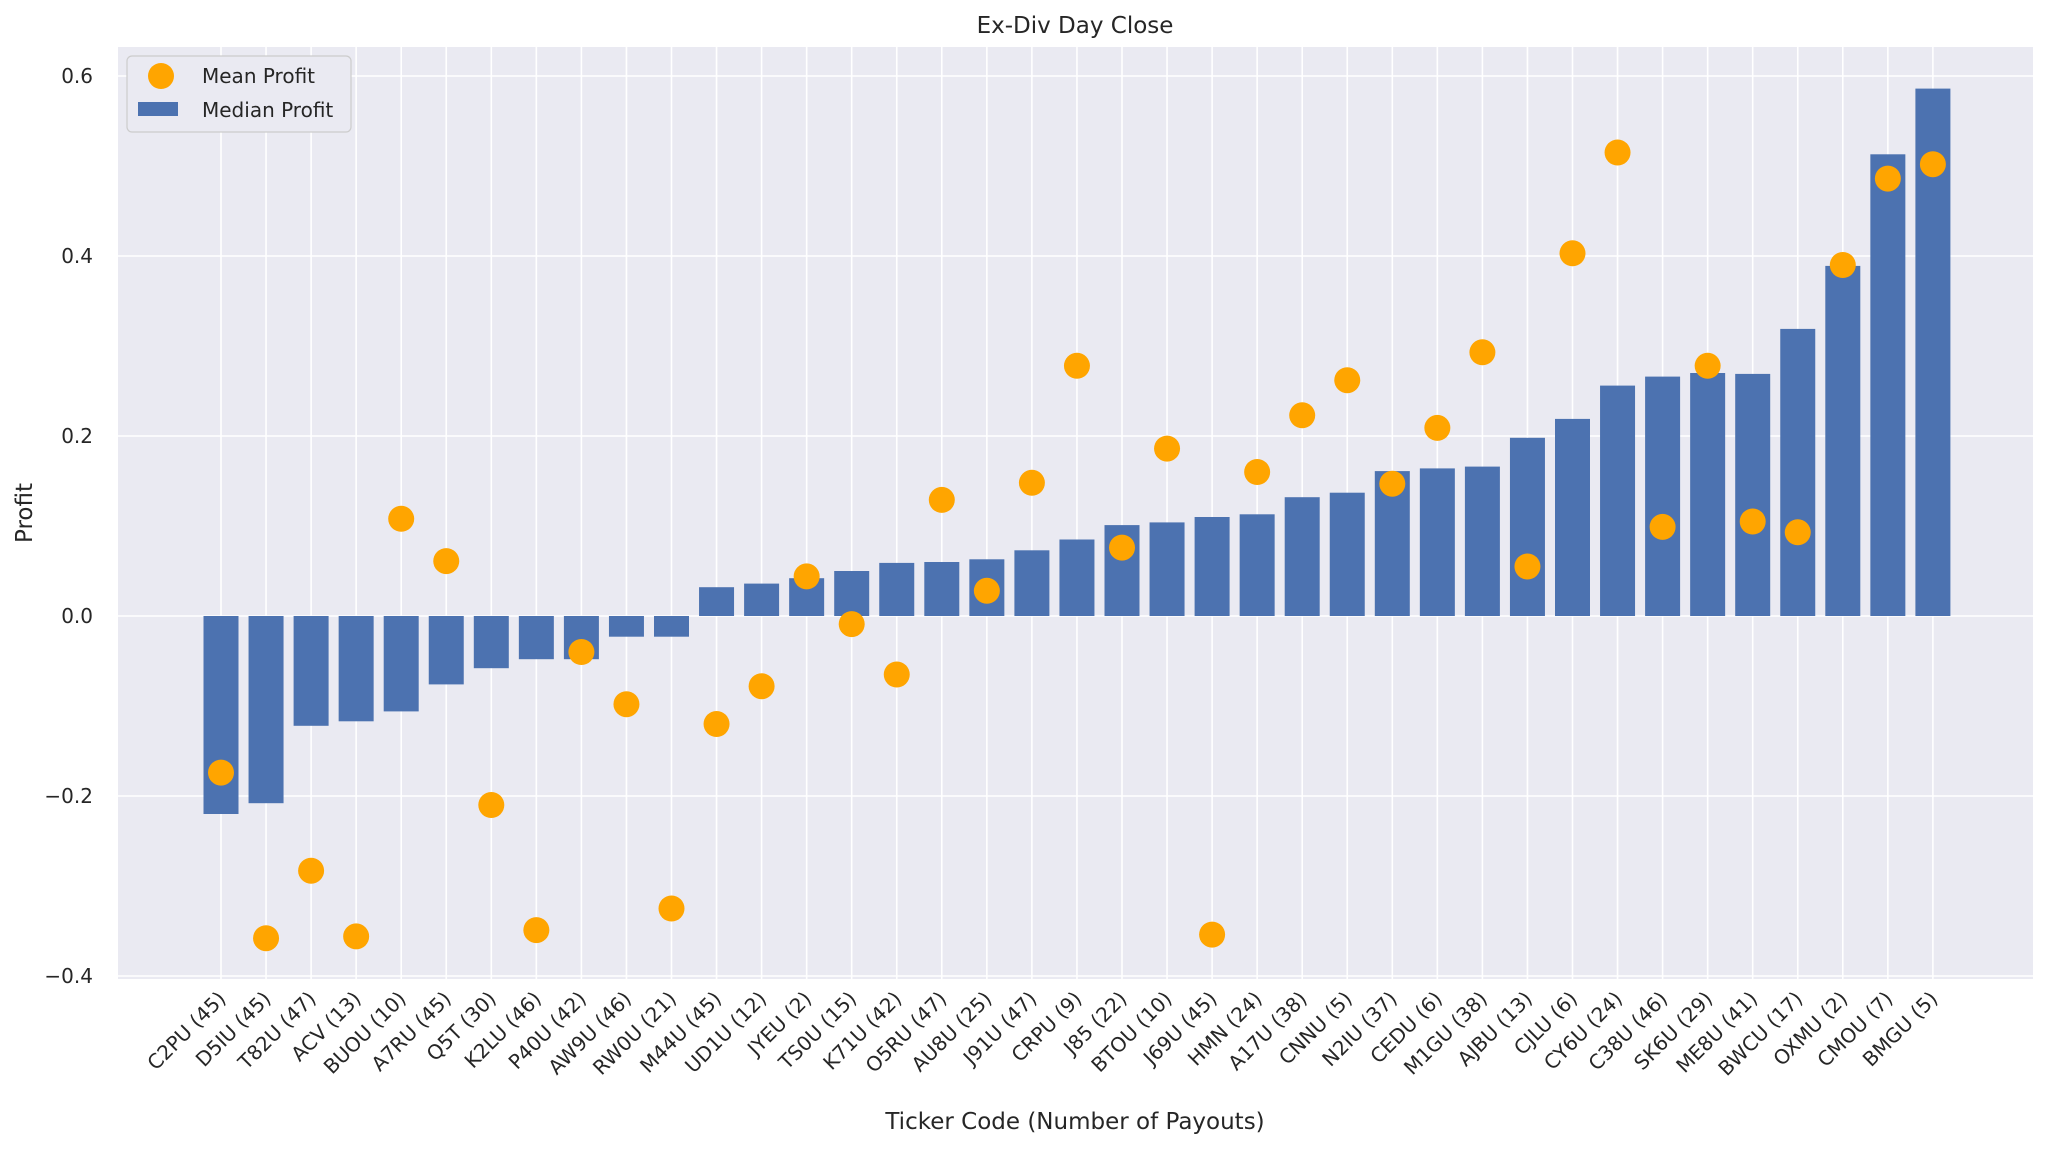 This screenshot has height=1150, width=2048. Describe the element at coordinates (25, 513) in the screenshot. I see `y-axis-label: Profit` at that location.